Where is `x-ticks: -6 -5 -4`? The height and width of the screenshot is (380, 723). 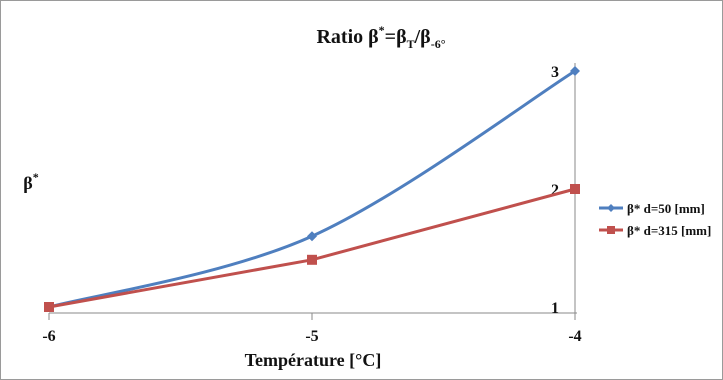
x-ticks: -6 -5 -4 is located at coordinates (312, 329).